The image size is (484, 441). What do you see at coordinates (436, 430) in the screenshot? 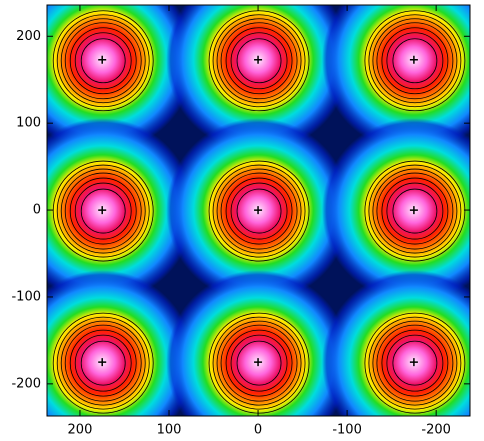
I see `x-tick-label: -200` at bounding box center [436, 430].